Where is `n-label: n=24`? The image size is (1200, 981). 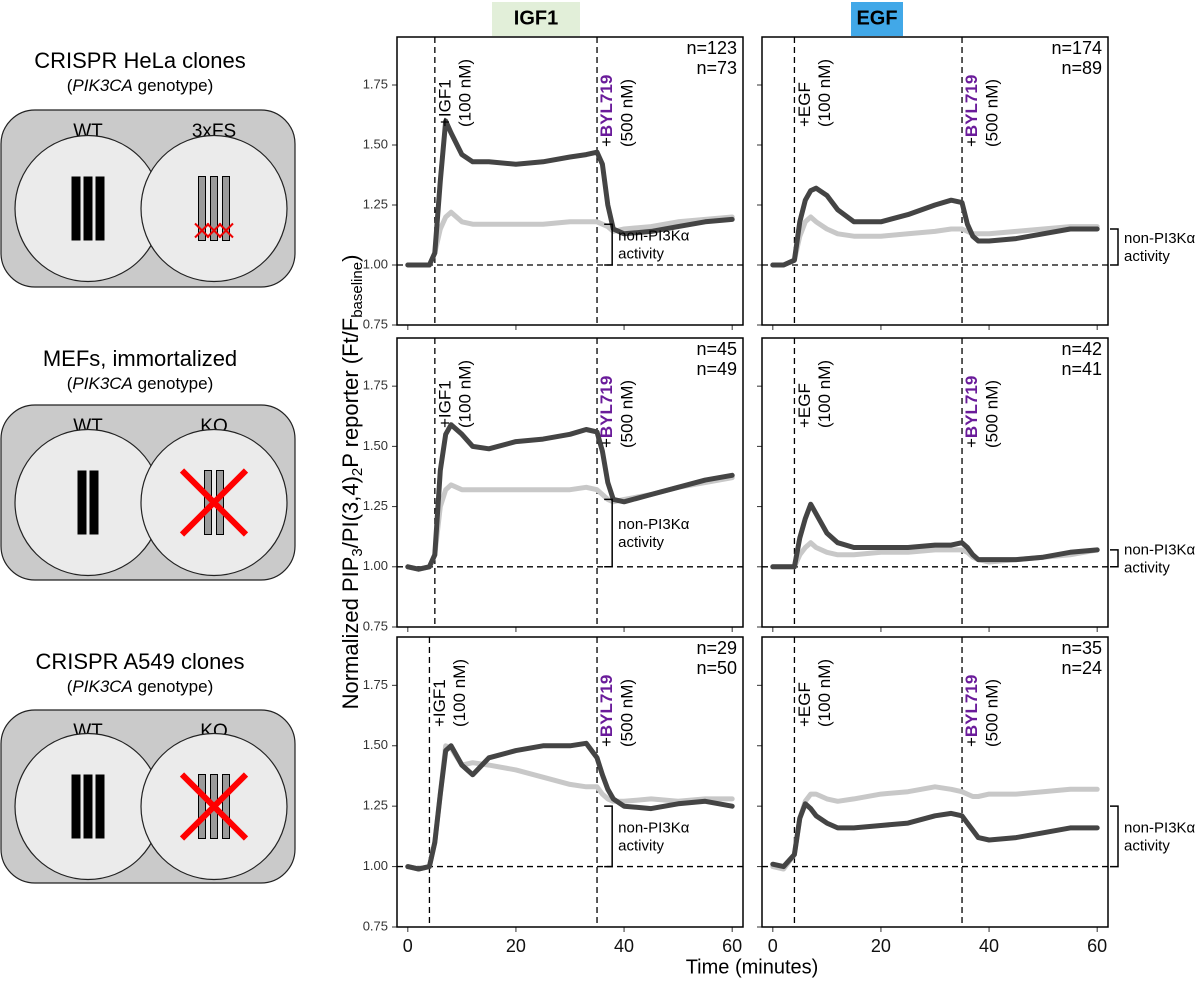
n-label: n=24 is located at coordinates (1081, 668).